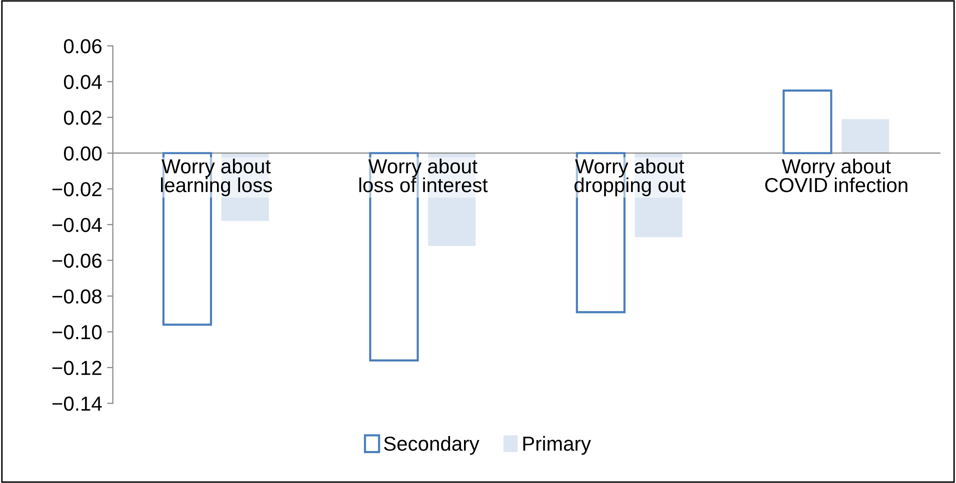  What do you see at coordinates (77, 189) in the screenshot?
I see `y-tick-label: −0.02` at bounding box center [77, 189].